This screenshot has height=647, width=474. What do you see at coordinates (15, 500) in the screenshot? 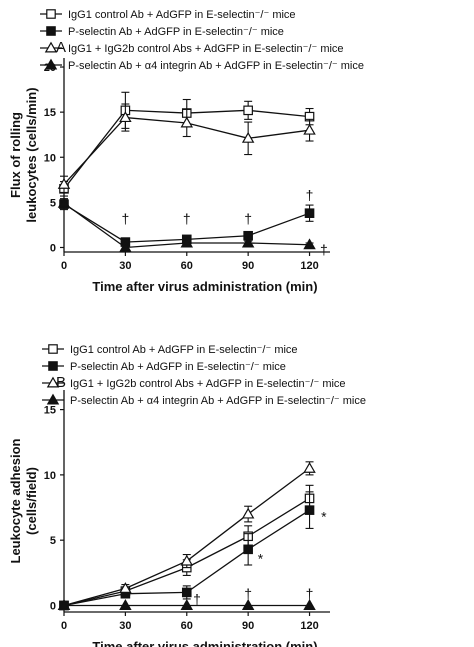
I see `y-axis-label: Leukocyte adhesion` at bounding box center [15, 500].